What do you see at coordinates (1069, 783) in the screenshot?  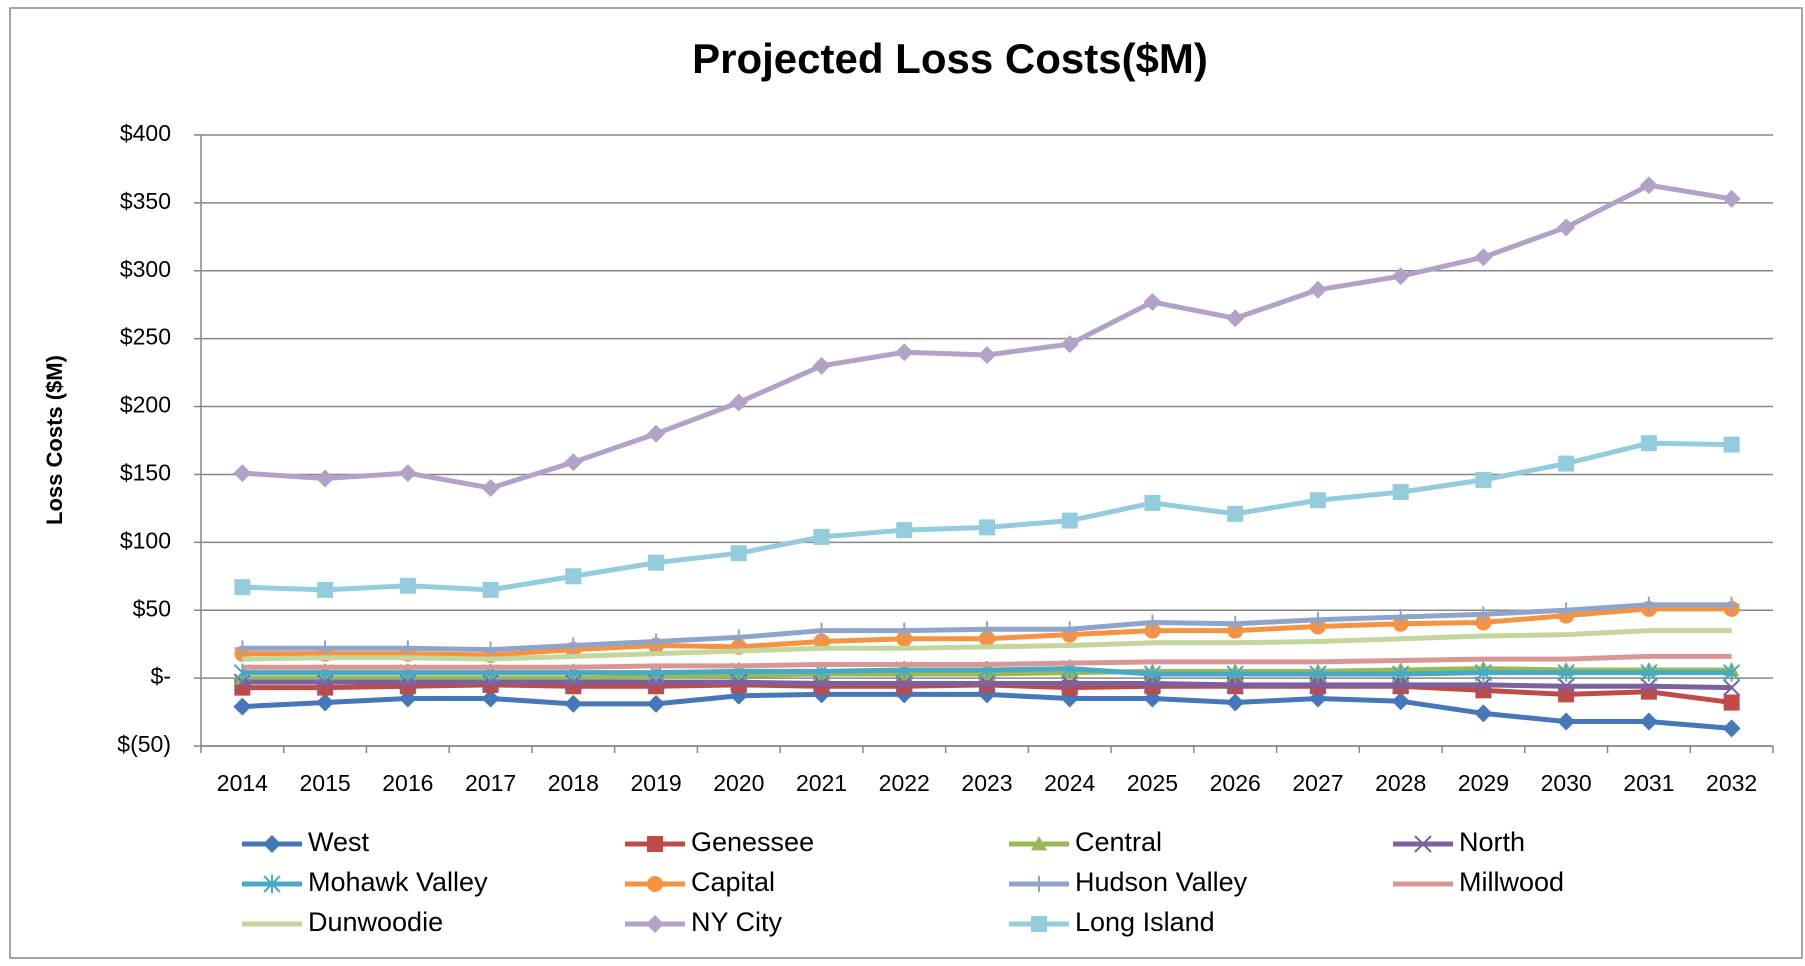 I see `x-tick-label: 2024` at bounding box center [1069, 783].